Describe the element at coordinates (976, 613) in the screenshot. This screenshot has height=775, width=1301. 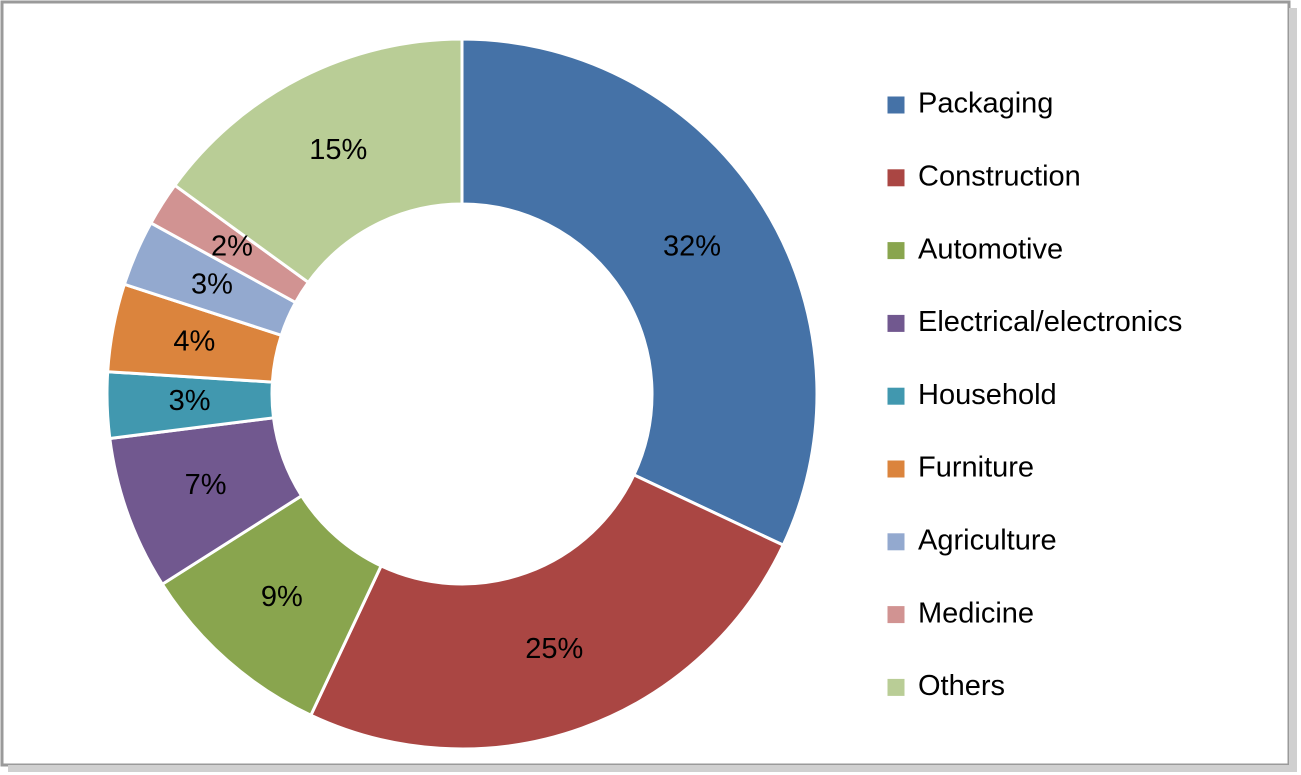
I see `legend-label: Medicine` at that location.